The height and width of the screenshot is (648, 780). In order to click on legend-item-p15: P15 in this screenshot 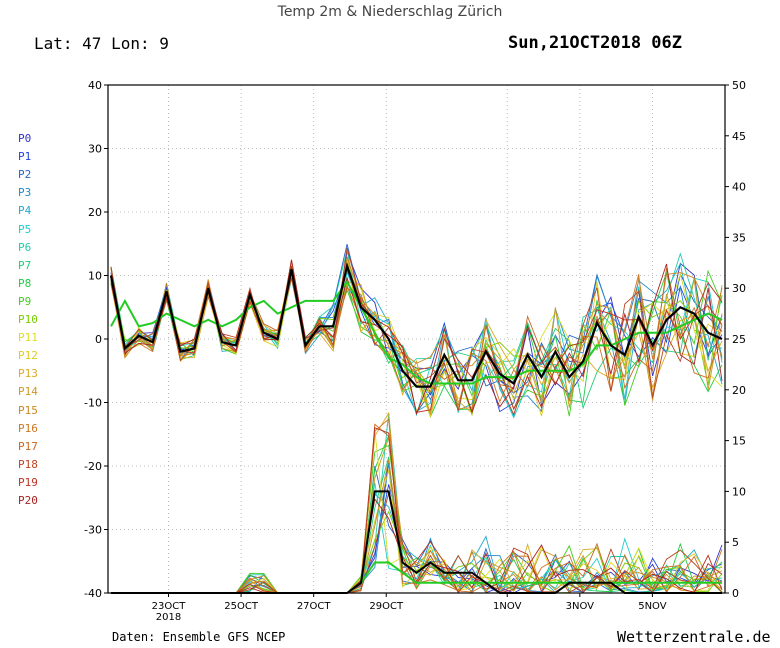, I will do `click(28, 410)`.